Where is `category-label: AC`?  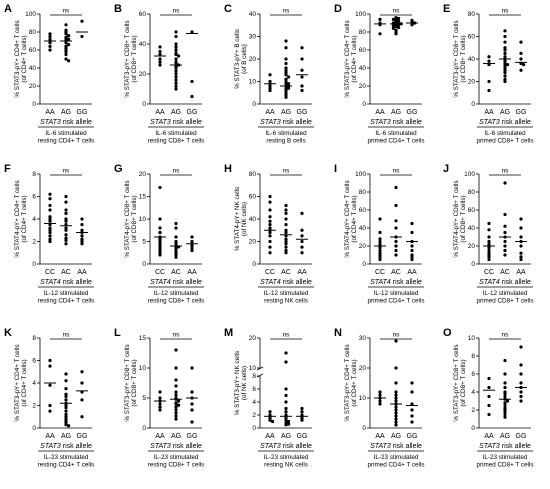 category-label: AC is located at coordinates (396, 272).